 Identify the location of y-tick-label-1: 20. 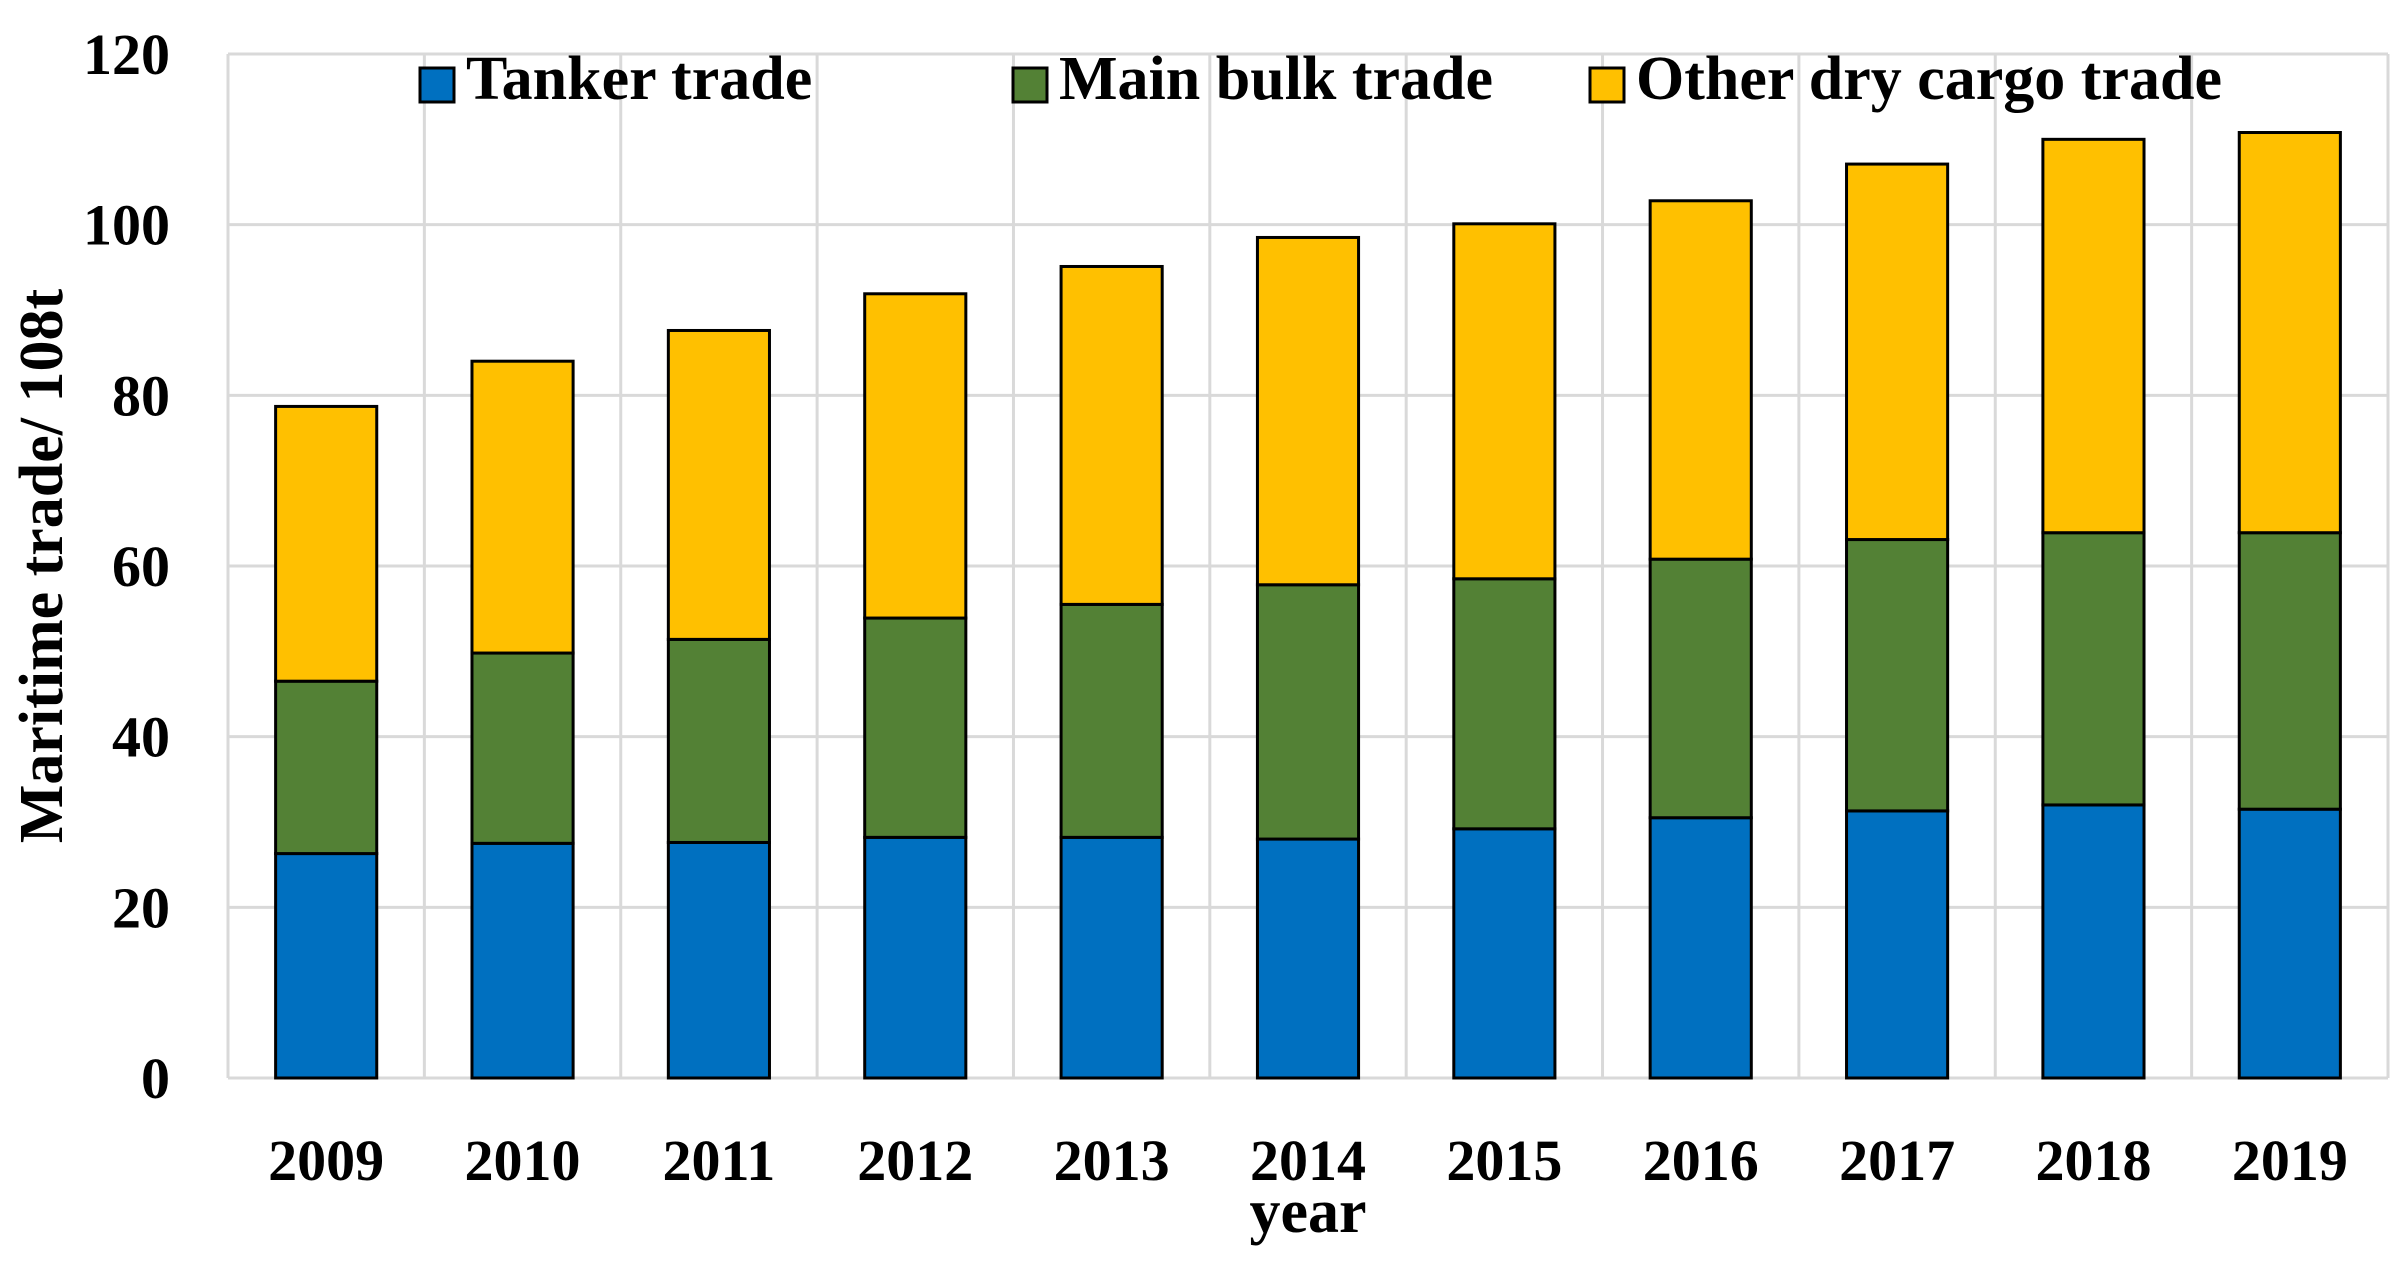
(141, 907).